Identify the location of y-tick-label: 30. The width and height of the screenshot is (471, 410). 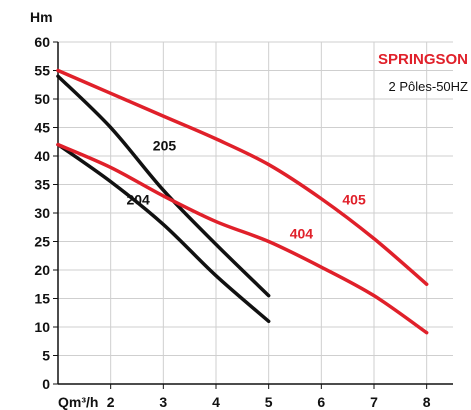
(42, 213).